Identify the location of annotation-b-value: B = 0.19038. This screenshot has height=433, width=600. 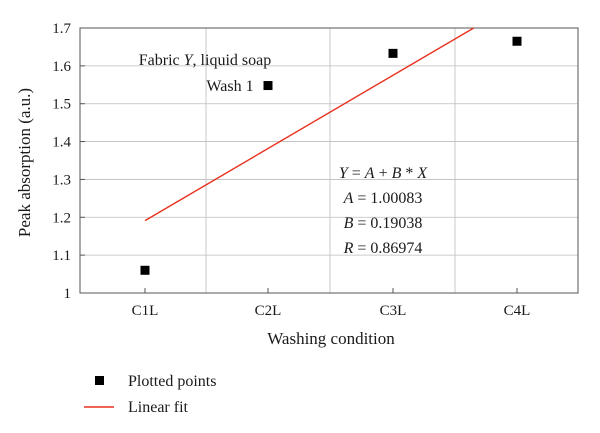
(383, 223).